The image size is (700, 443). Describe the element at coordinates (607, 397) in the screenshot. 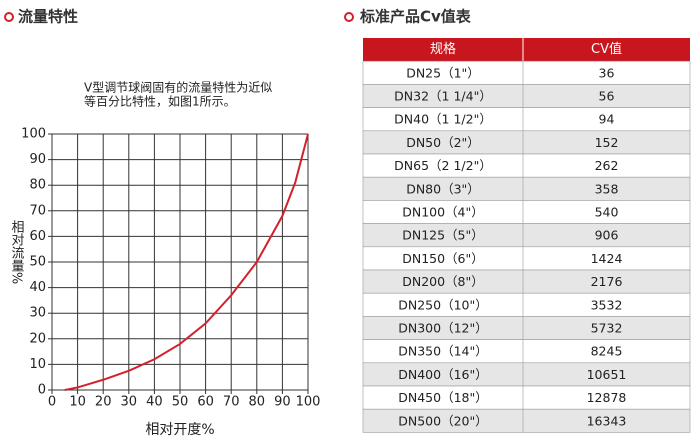

I see `table-cell: 12878` at that location.